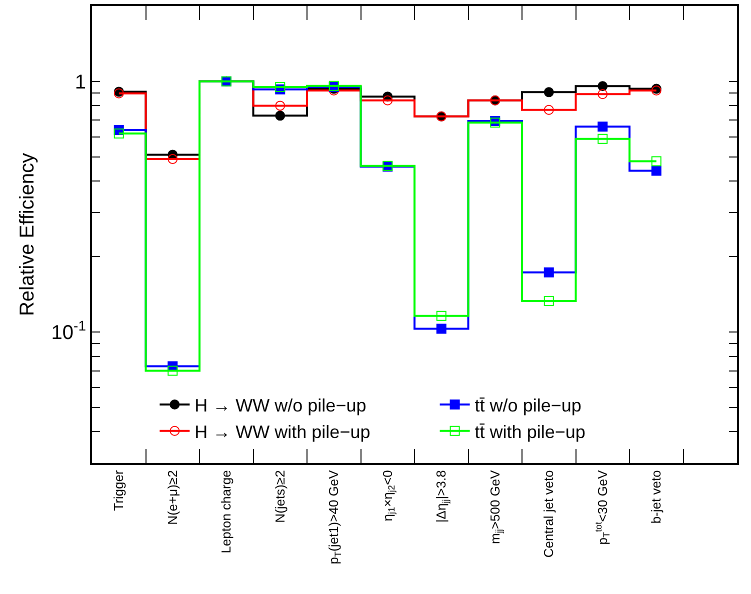  What do you see at coordinates (80, 82) in the screenshot?
I see `y-tick-label: 1` at bounding box center [80, 82].